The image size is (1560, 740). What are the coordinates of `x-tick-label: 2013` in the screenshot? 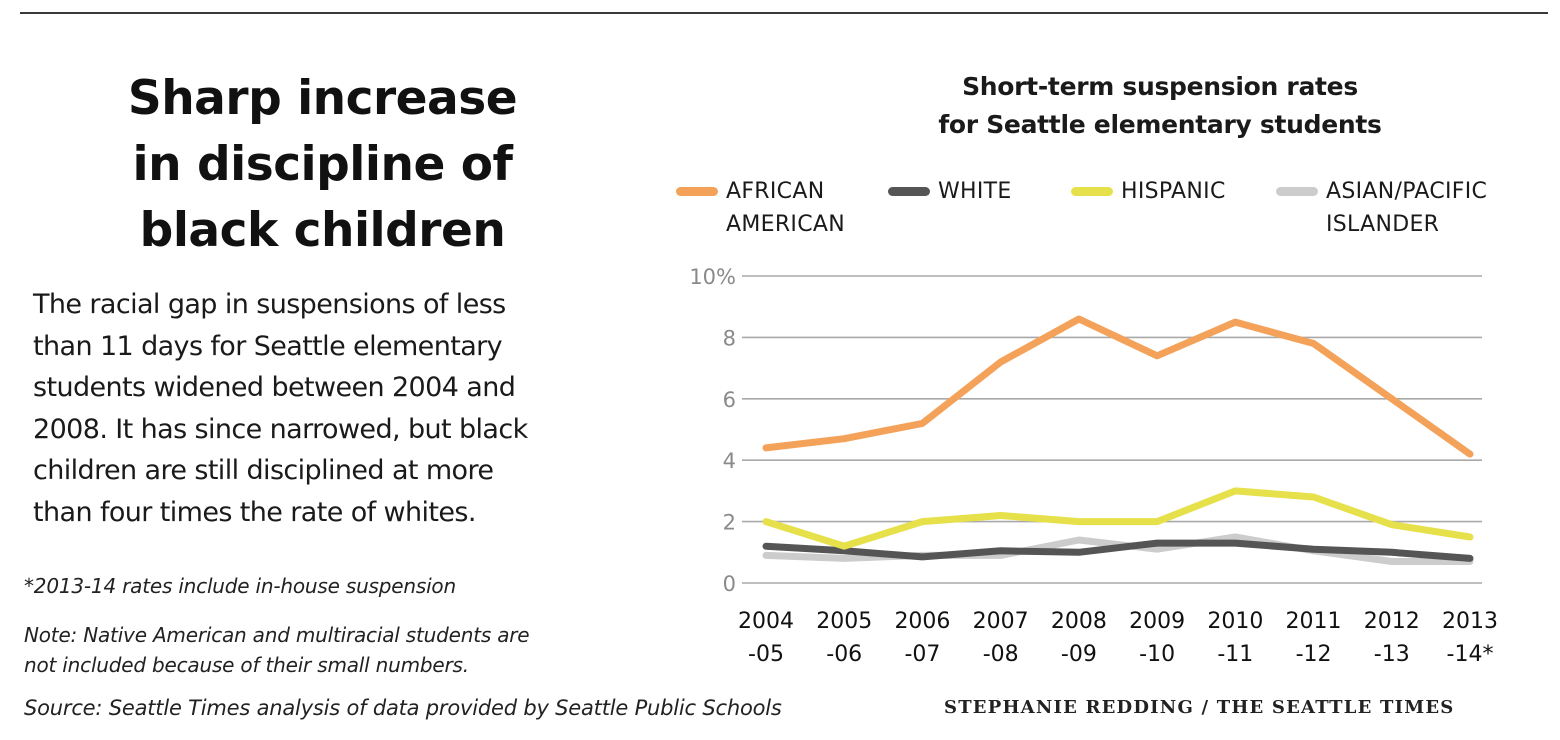 It's located at (1470, 621).